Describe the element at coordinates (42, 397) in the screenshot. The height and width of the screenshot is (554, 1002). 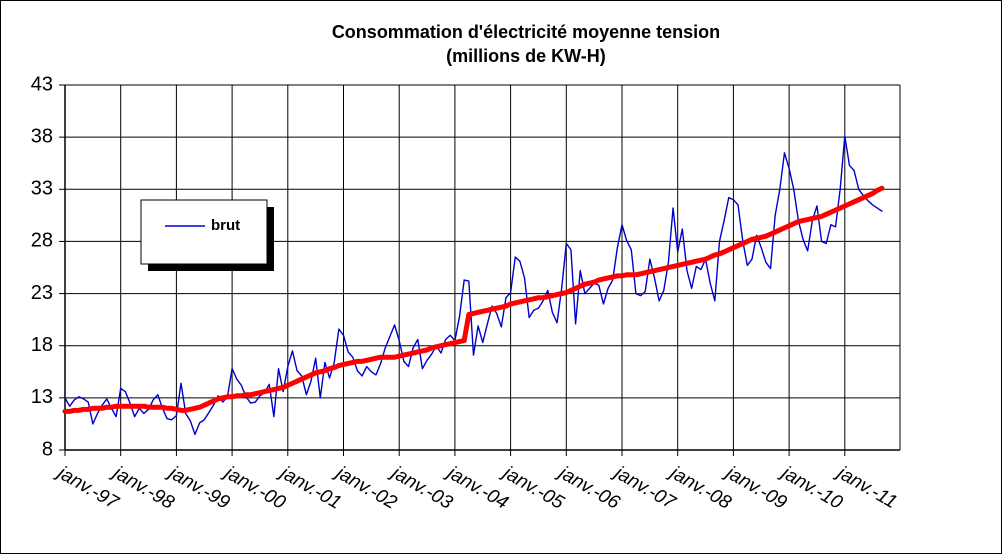
I see `y-tick-label: 13` at that location.